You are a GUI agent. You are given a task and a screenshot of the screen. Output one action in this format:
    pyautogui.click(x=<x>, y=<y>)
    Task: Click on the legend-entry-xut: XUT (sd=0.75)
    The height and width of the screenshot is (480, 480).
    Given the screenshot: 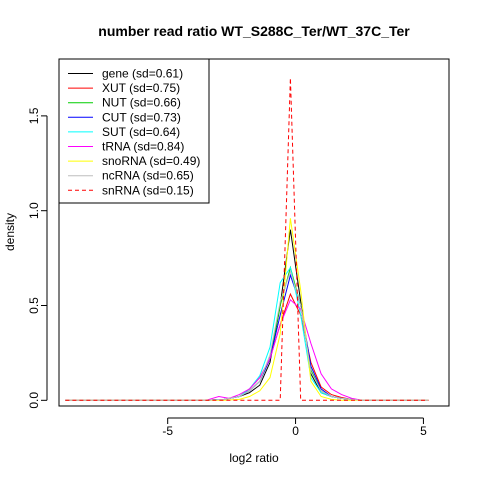 What is the action you would take?
    pyautogui.click(x=124, y=88)
    